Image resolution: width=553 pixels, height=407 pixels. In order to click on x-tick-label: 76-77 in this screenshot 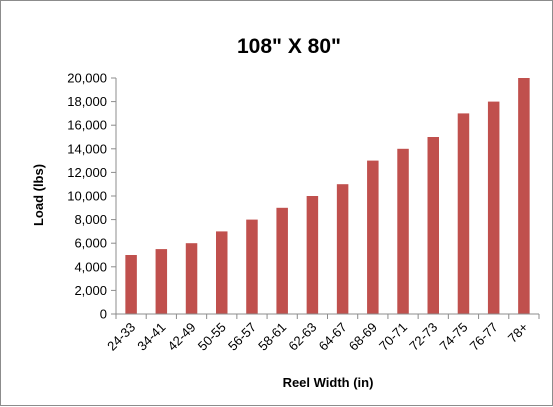, I will do `click(484, 337)`.